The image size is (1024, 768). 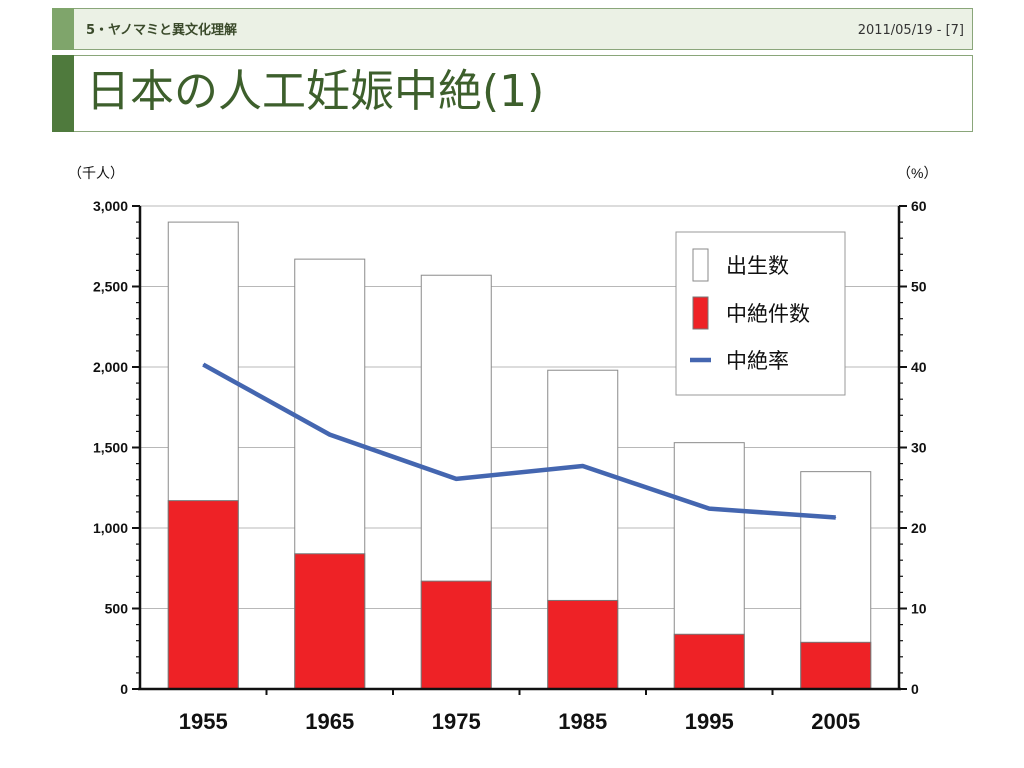 I want to click on rate-line-group, so click(x=519, y=441).